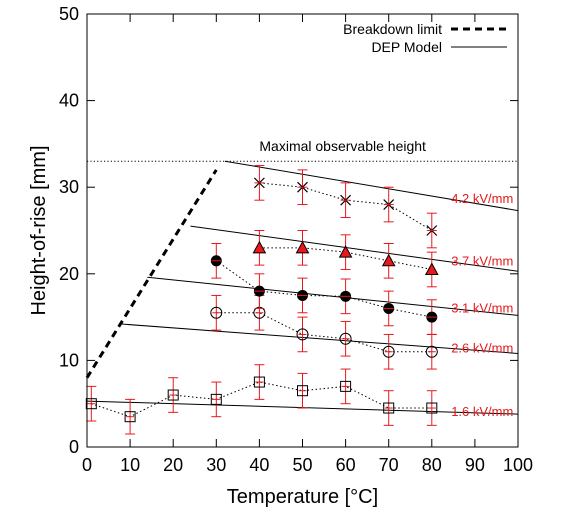 The image size is (565, 515). What do you see at coordinates (74, 447) in the screenshot?
I see `y-tick-label: 0` at bounding box center [74, 447].